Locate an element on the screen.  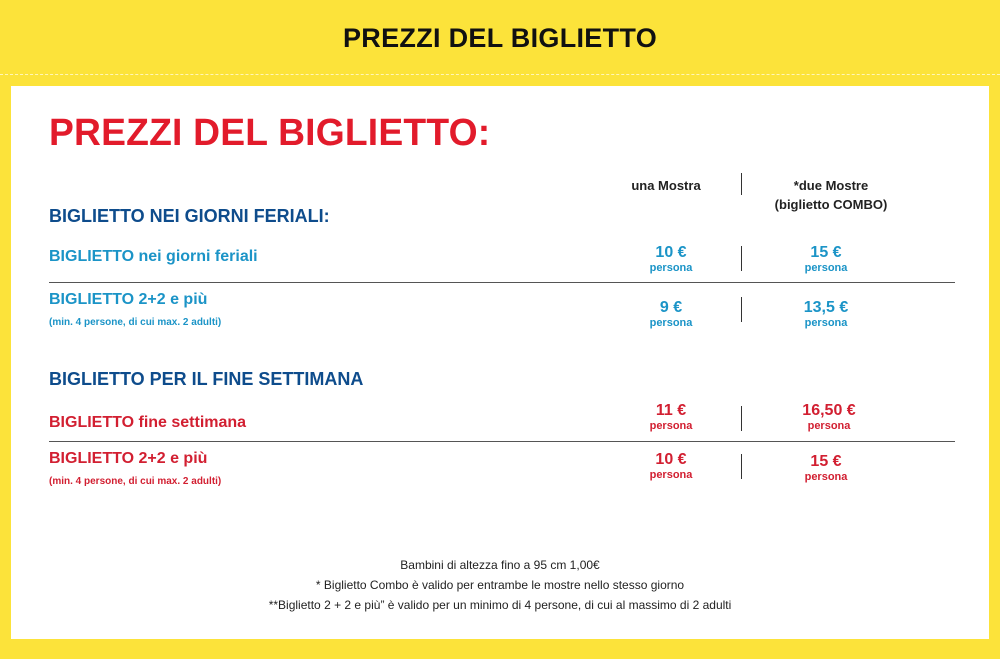
weekend-row-divider is located at coordinates (502, 441).